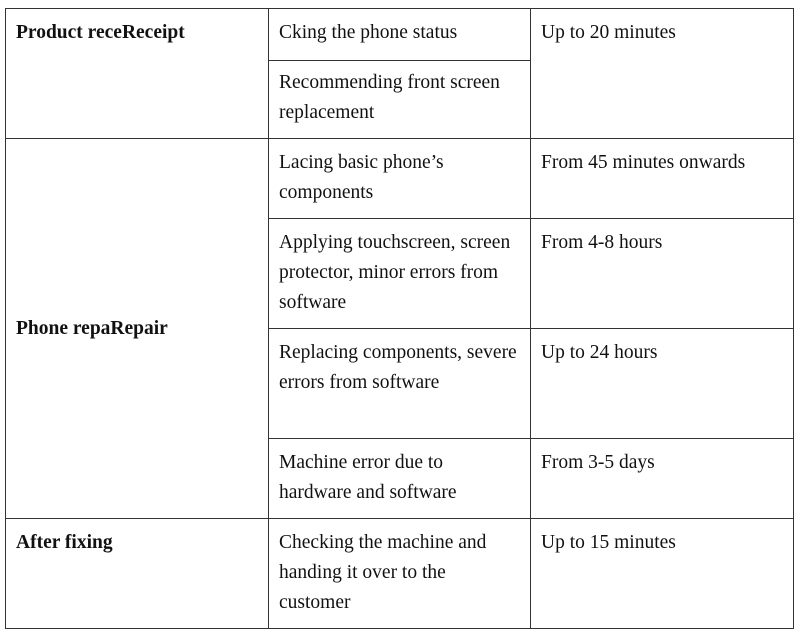 The width and height of the screenshot is (800, 634). Describe the element at coordinates (399, 99) in the screenshot. I see `task-cell: Recommending front screen replacement` at that location.